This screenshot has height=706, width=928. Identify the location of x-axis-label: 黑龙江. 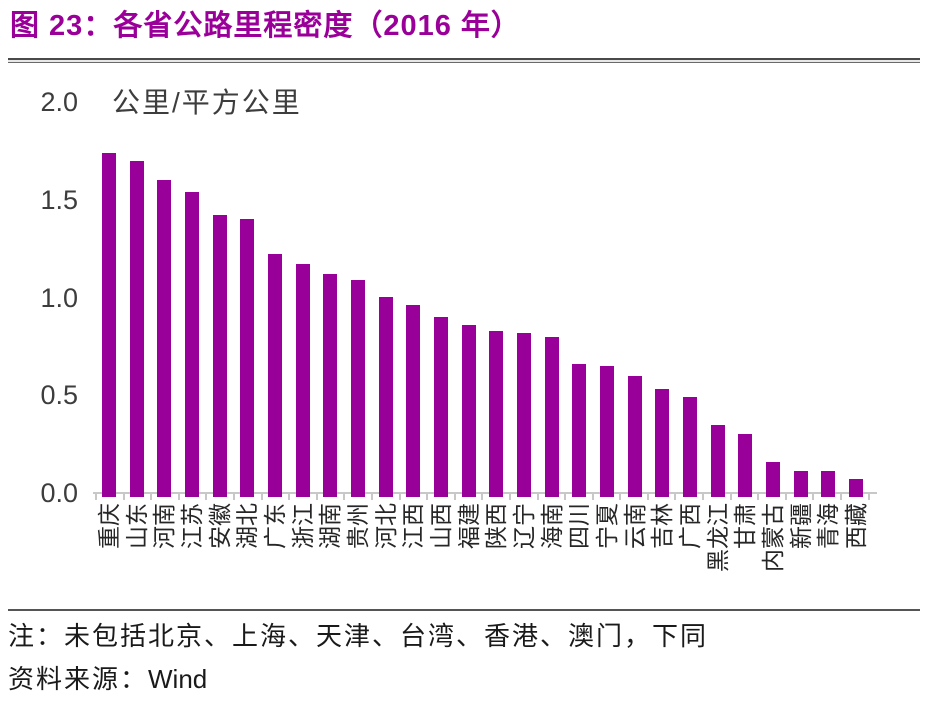
(717, 537).